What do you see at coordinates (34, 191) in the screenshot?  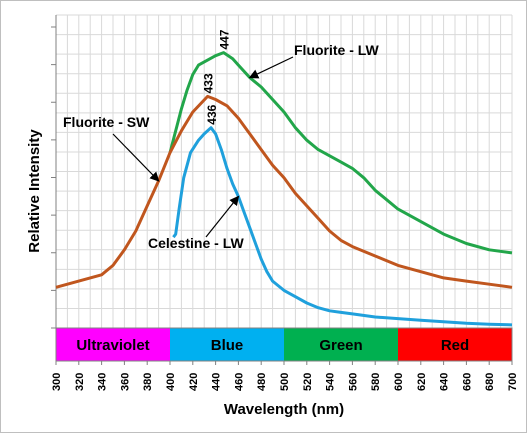 I see `y-axis-title: Relative Intensity` at bounding box center [34, 191].